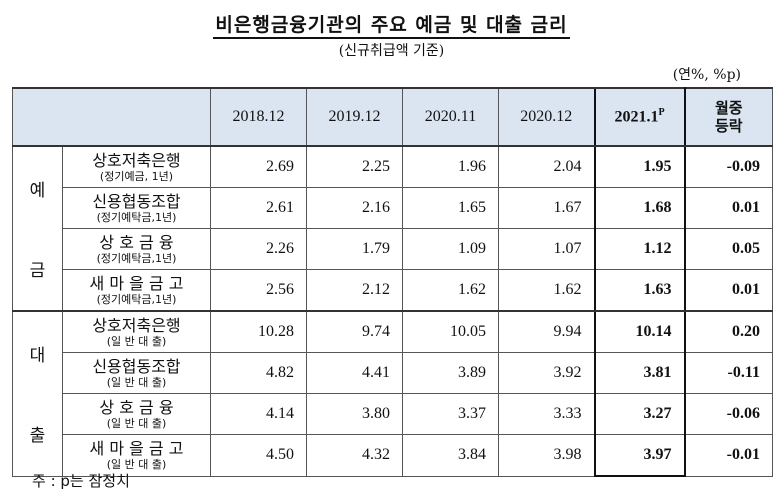 Image resolution: width=783 pixels, height=503 pixels. What do you see at coordinates (258, 208) in the screenshot?
I see `rate-value-cell: 2.61` at bounding box center [258, 208].